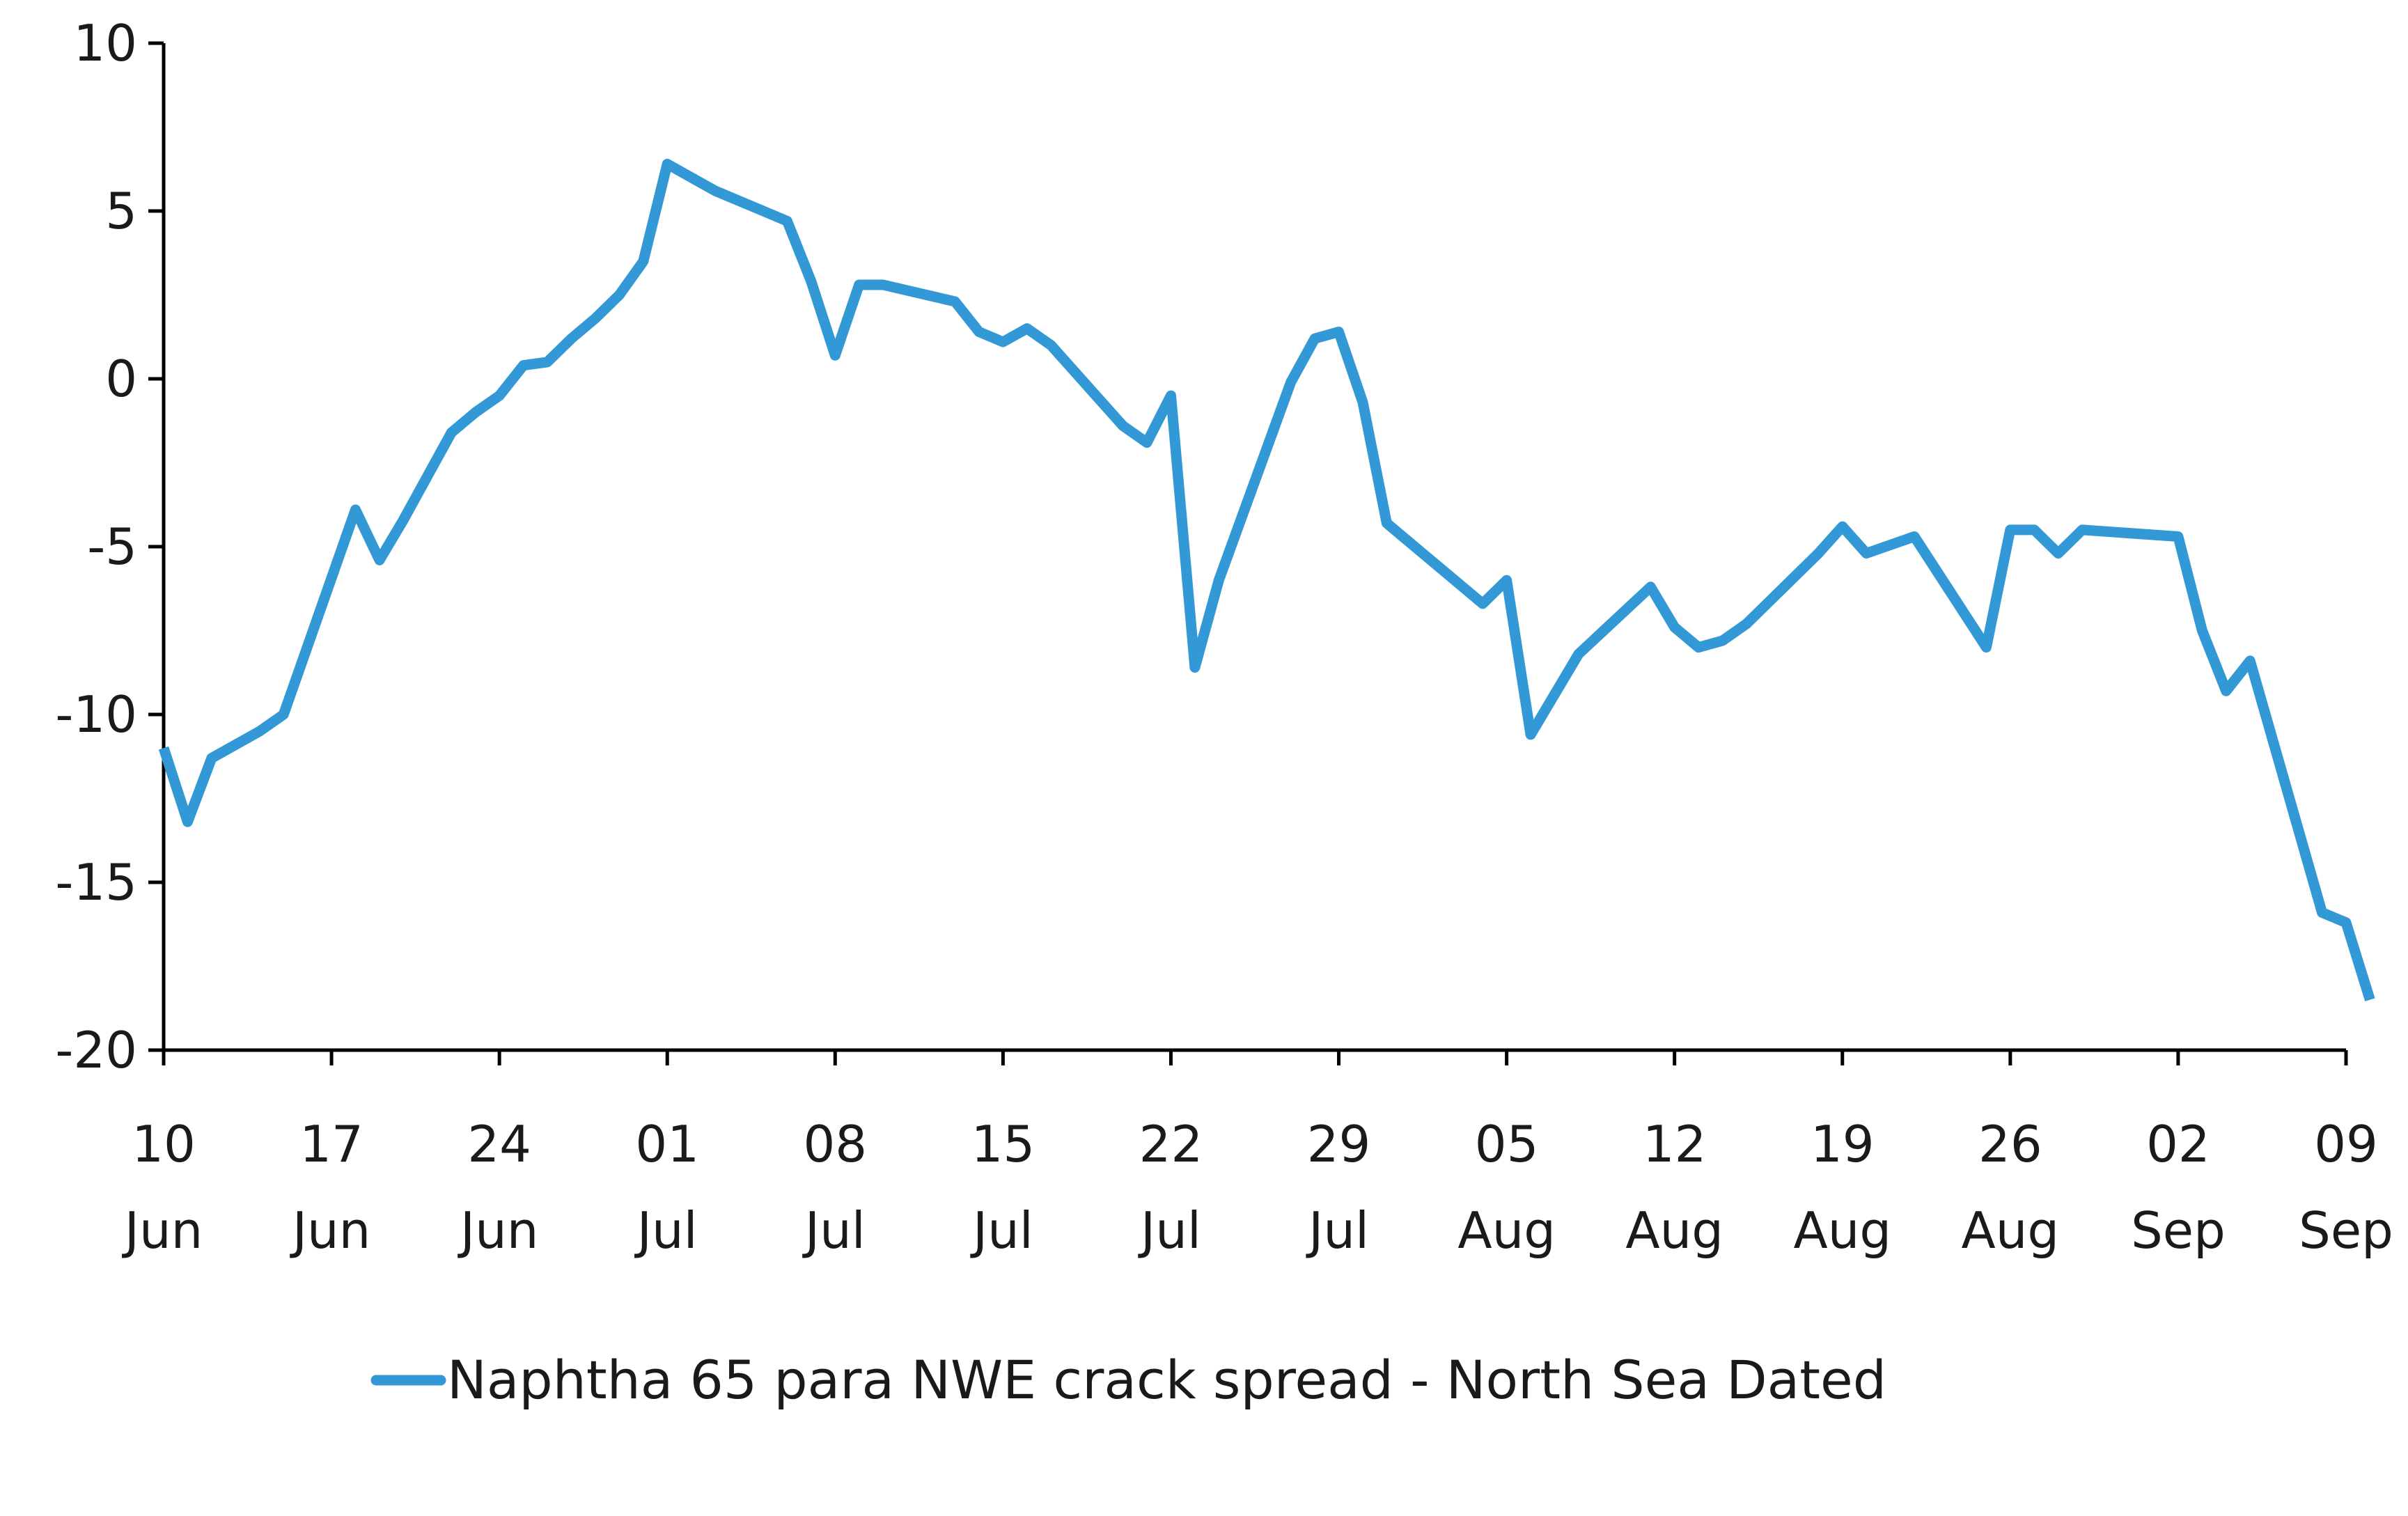 Image resolution: width=2408 pixels, height=1516 pixels. What do you see at coordinates (1843, 1144) in the screenshot?
I see `x-tick-day: 19` at bounding box center [1843, 1144].